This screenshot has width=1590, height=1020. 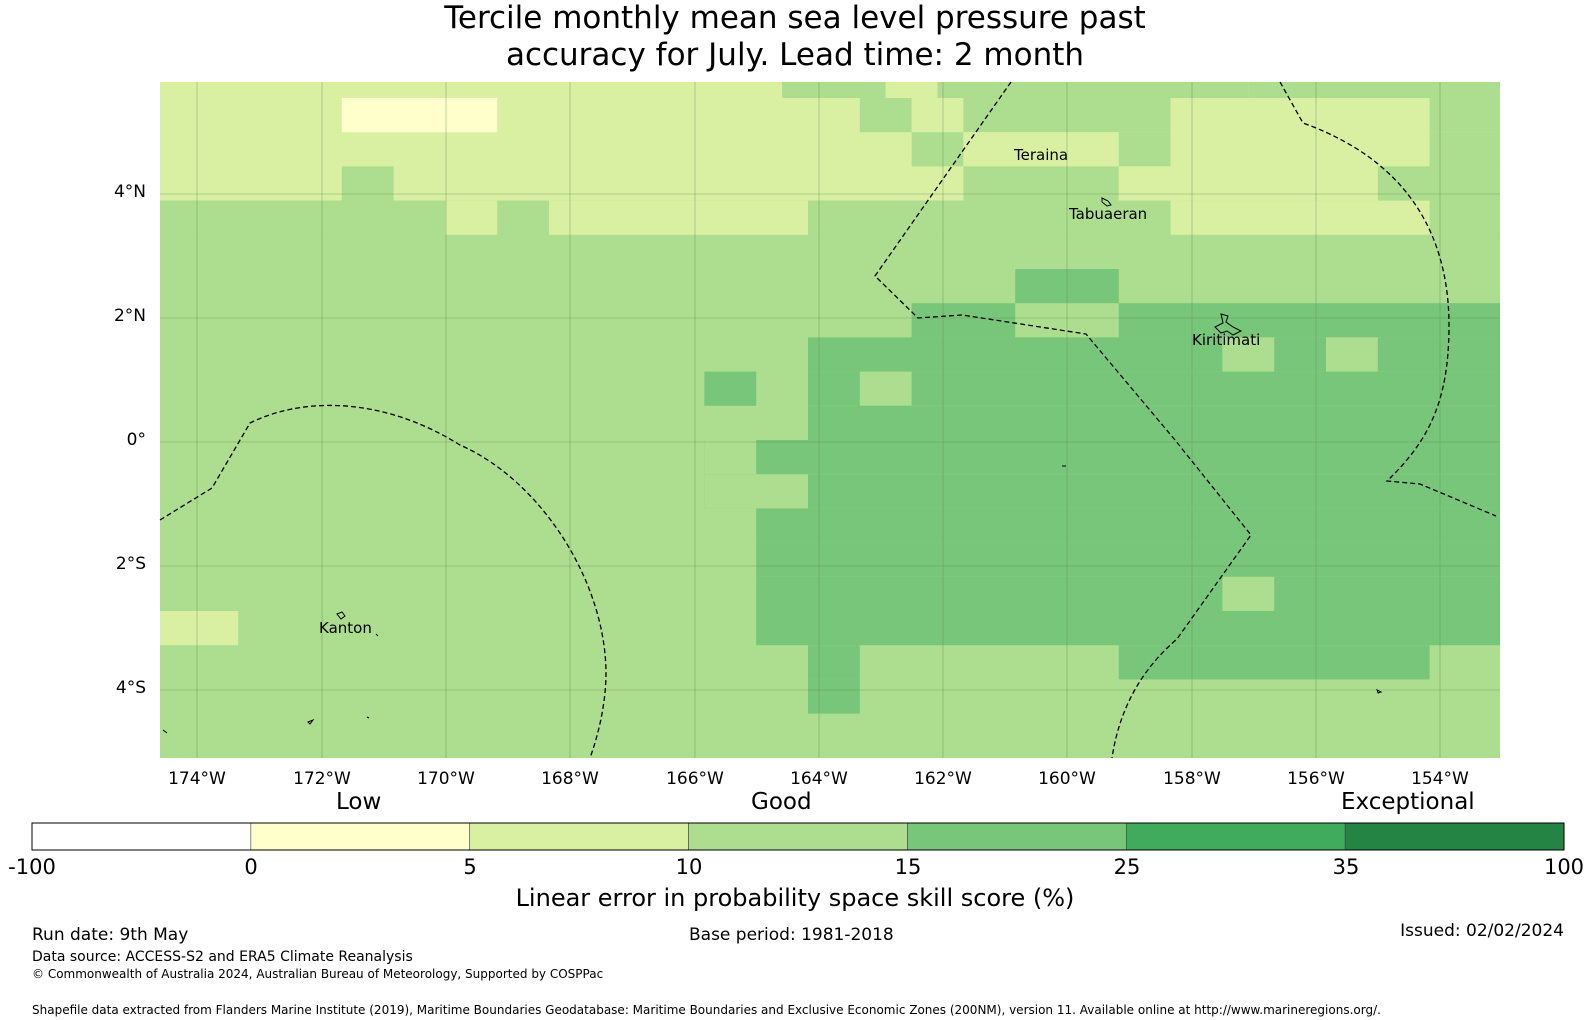 I want to click on colorbar-tick-100: 100, so click(x=1564, y=867).